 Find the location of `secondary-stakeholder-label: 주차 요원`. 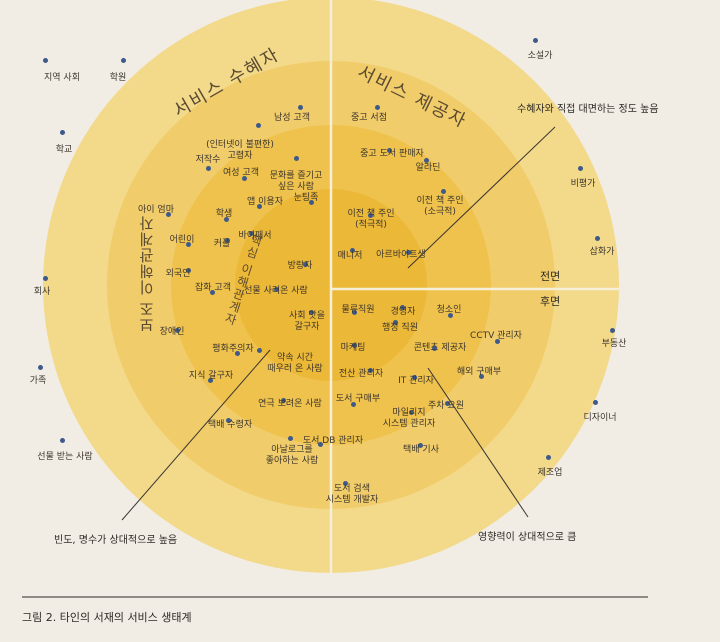

secondary-stakeholder-label: 주차 요원 is located at coordinates (446, 406).